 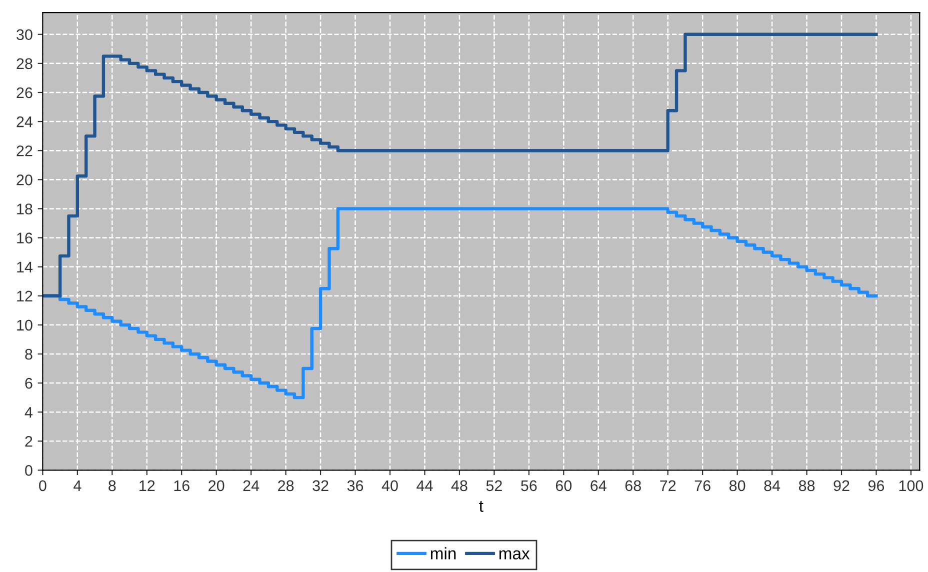 I want to click on x-tick-label: 32, so click(x=320, y=486).